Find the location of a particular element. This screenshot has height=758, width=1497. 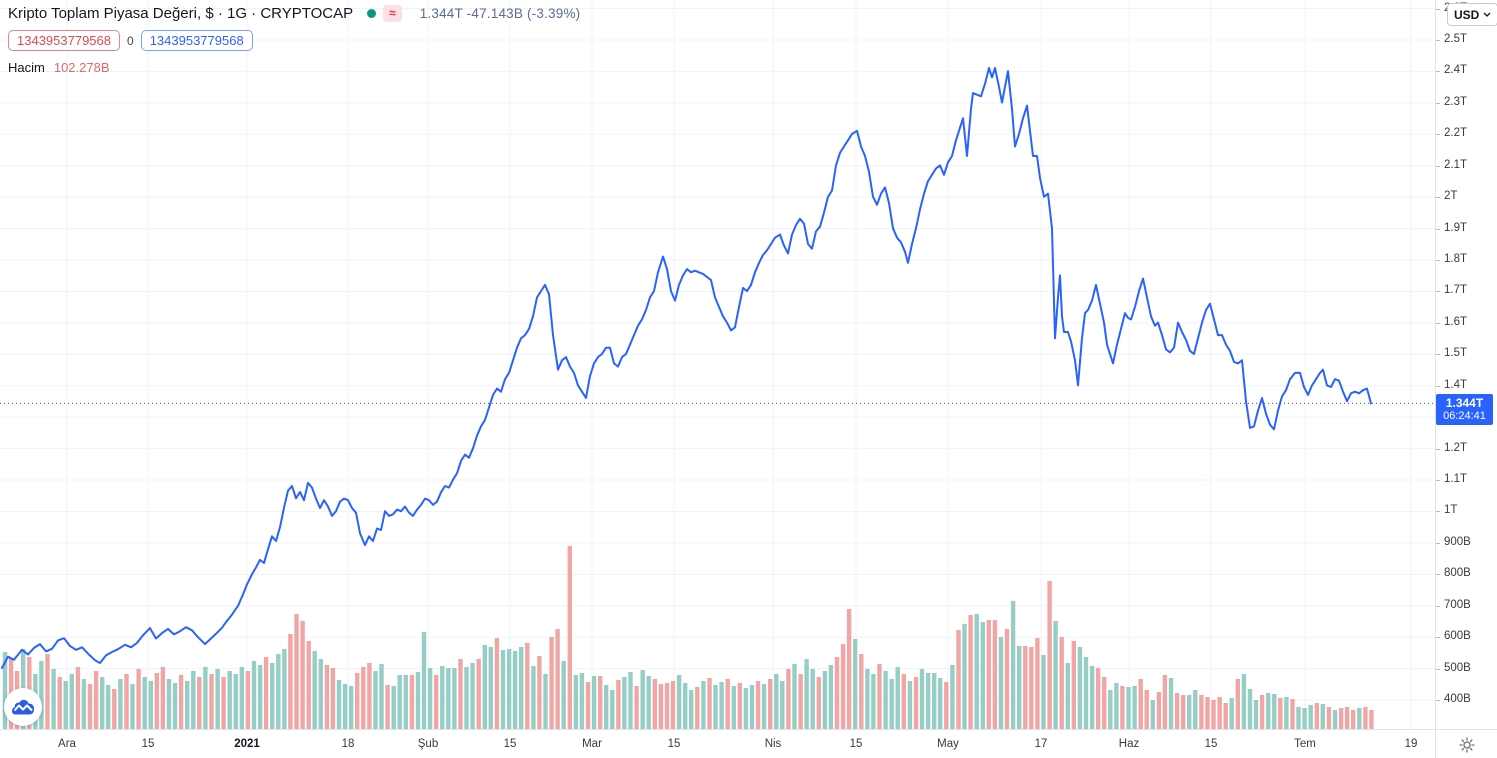

price-axis-label: 1.8T is located at coordinates (1456, 259).